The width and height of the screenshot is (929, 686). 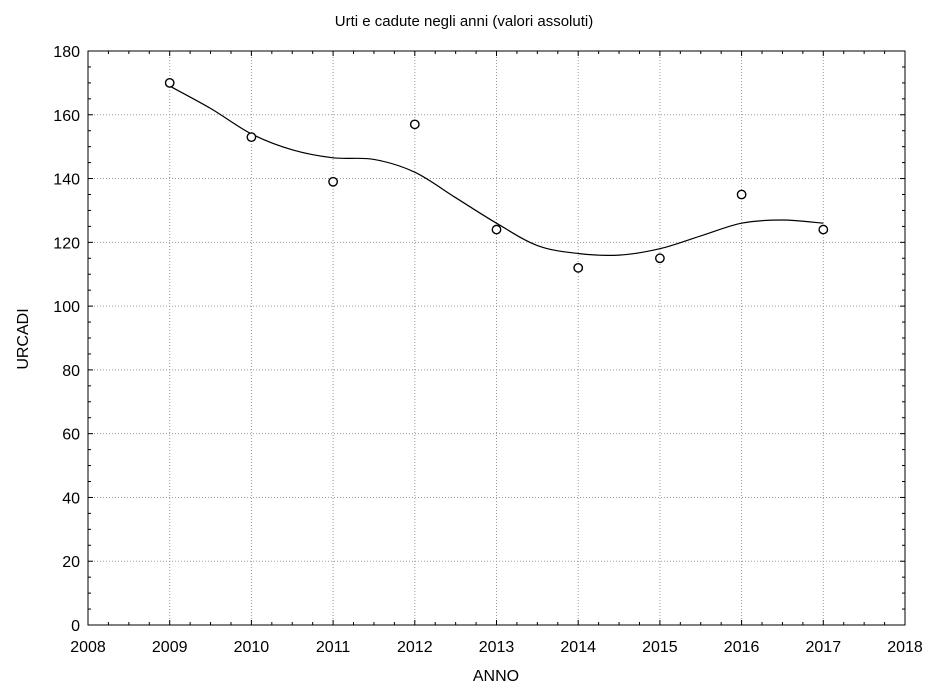 What do you see at coordinates (88, 647) in the screenshot?
I see `x-tick-label: 2008` at bounding box center [88, 647].